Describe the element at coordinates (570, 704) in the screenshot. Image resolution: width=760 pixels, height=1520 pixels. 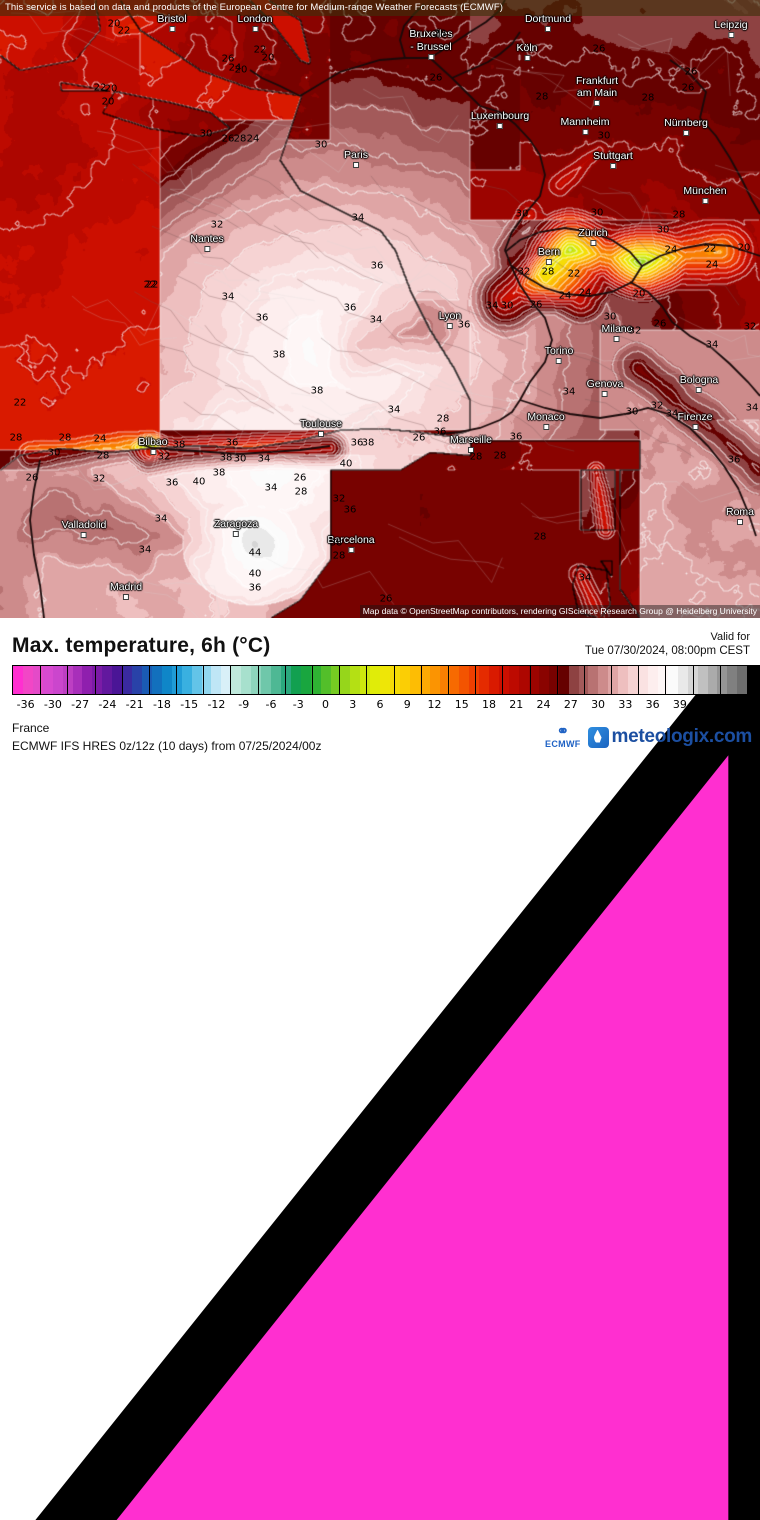
I see `color-scale-tick-label: 27` at that location.